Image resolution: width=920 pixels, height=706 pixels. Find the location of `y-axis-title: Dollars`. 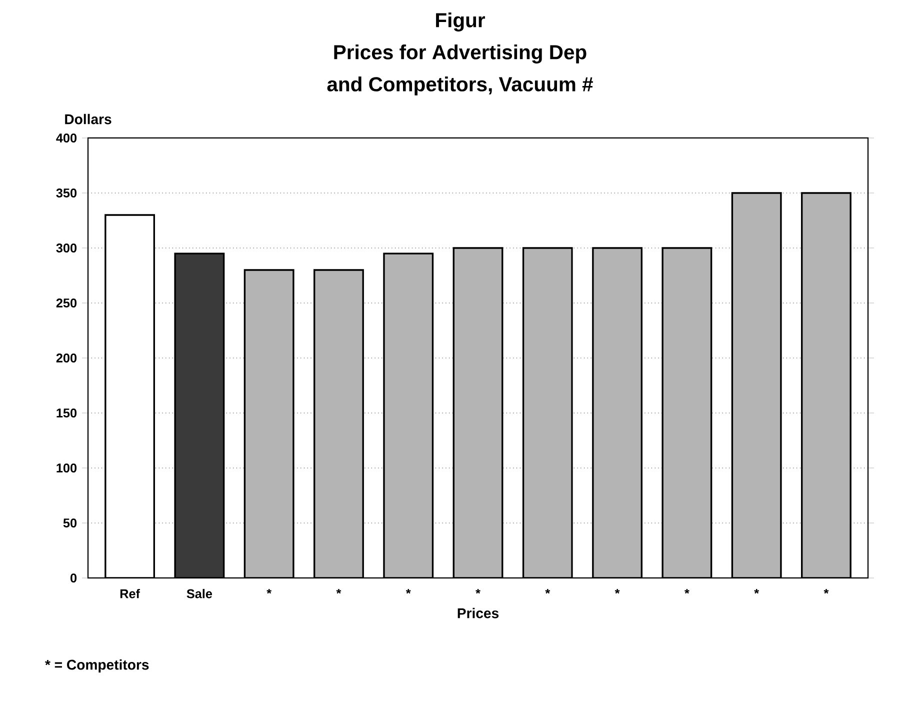

y-axis-title: Dollars is located at coordinates (88, 119).